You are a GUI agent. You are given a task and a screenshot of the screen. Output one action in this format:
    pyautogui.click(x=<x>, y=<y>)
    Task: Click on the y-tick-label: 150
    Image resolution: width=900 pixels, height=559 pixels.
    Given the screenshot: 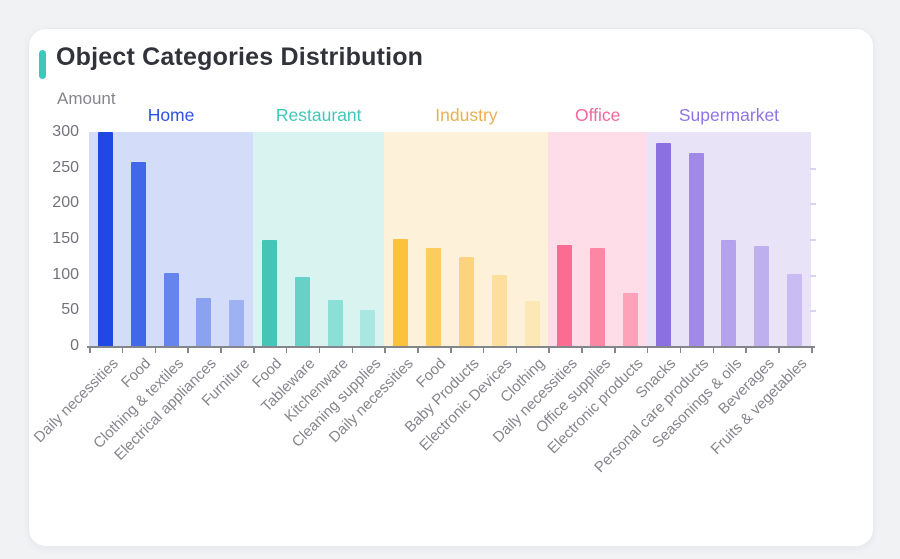 What is the action you would take?
    pyautogui.click(x=65, y=238)
    